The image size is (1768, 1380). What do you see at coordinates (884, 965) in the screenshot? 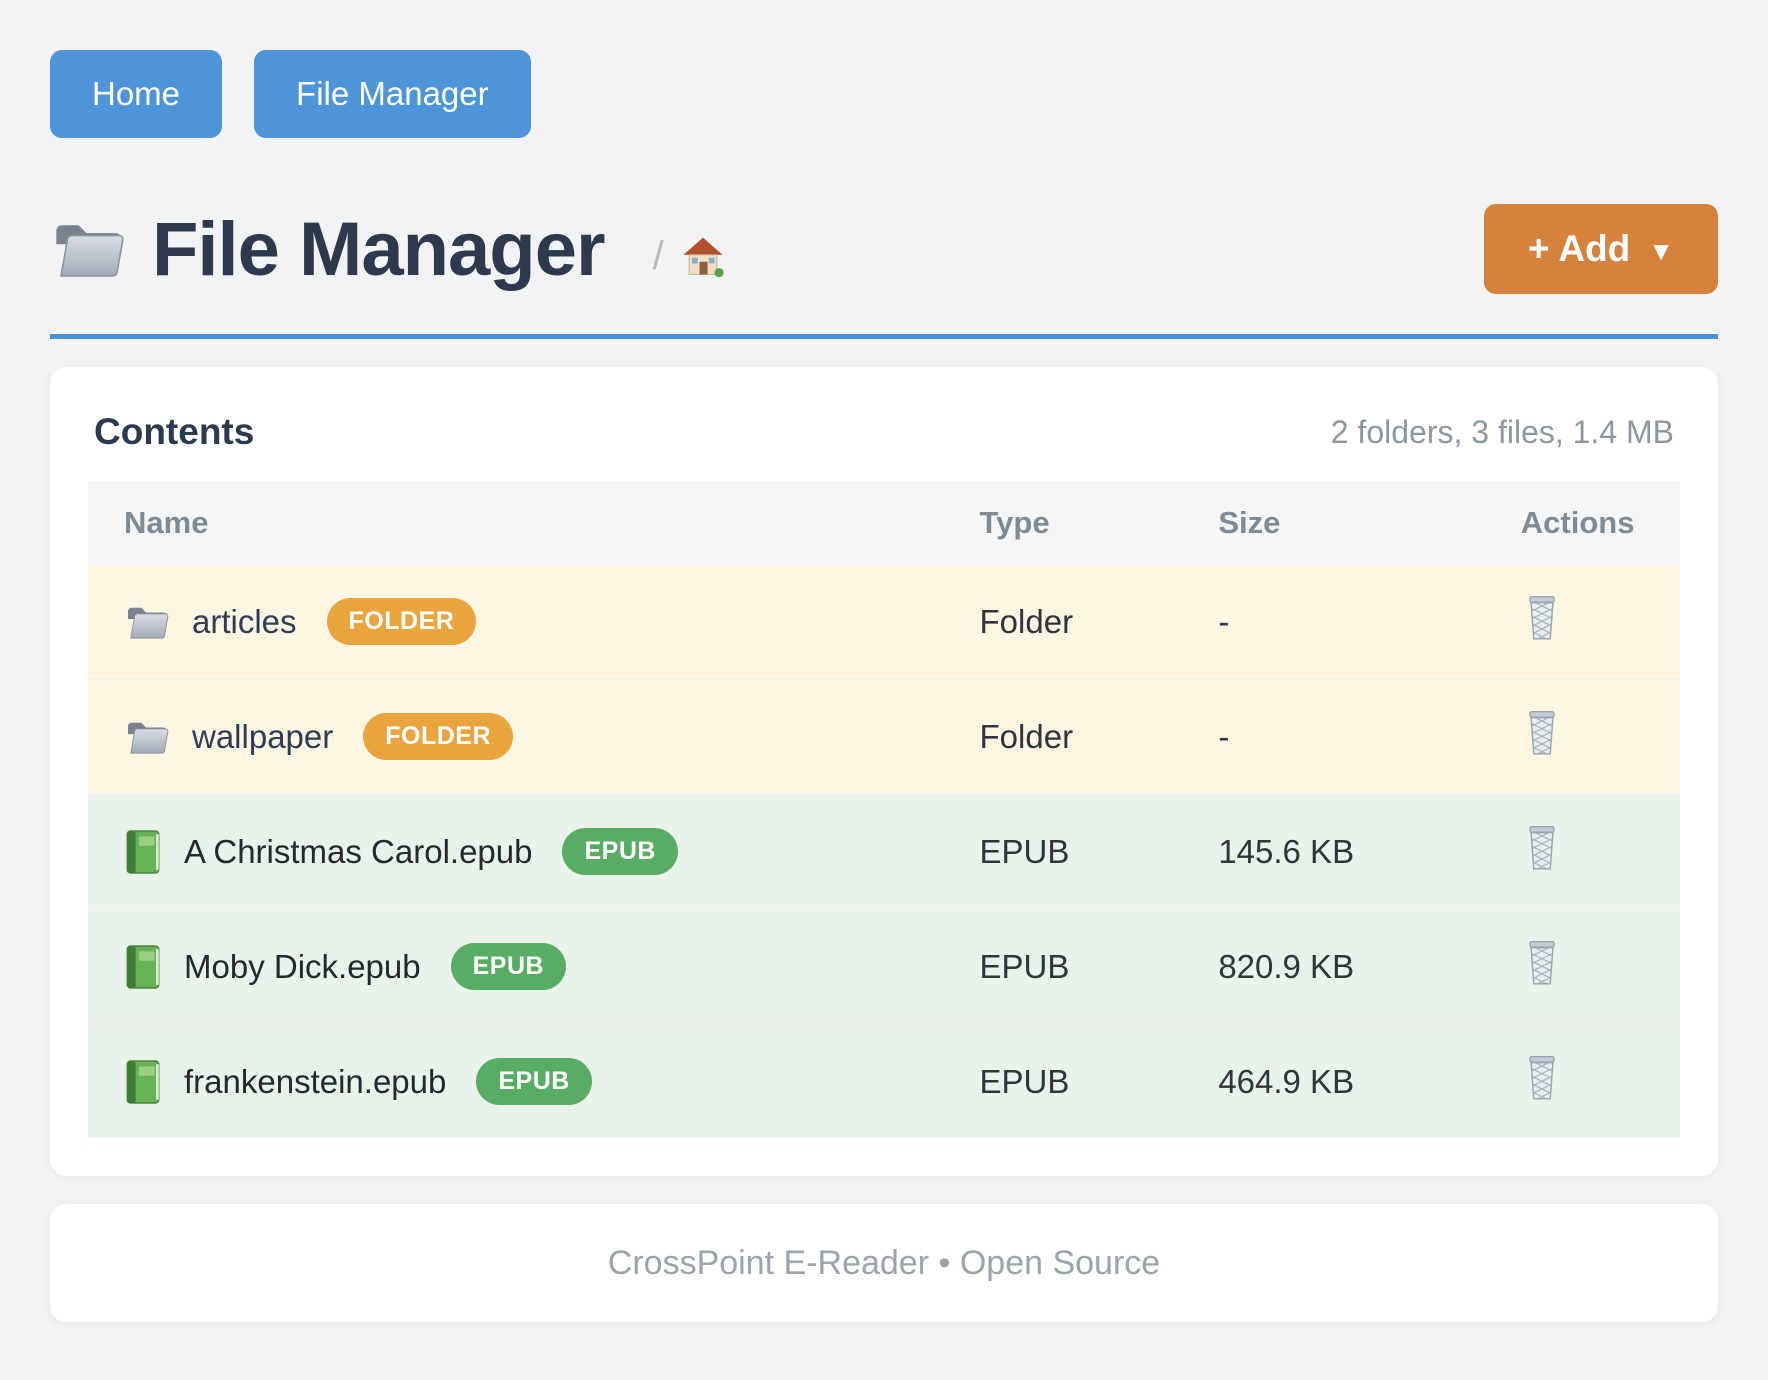
I see `table-row: Moby Dick.epub EPUB EPUB 820.9 KB` at bounding box center [884, 965].